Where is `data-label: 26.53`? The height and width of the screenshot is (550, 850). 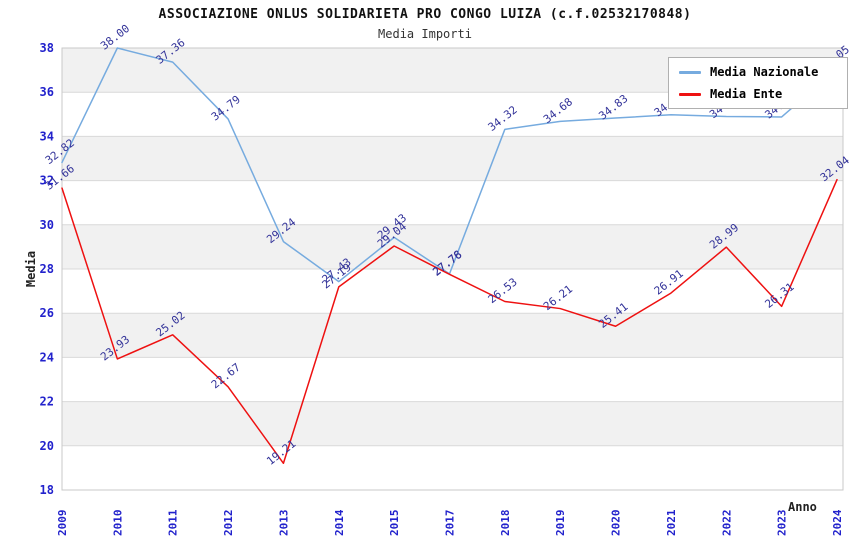 data-label: 26.53 is located at coordinates (503, 290).